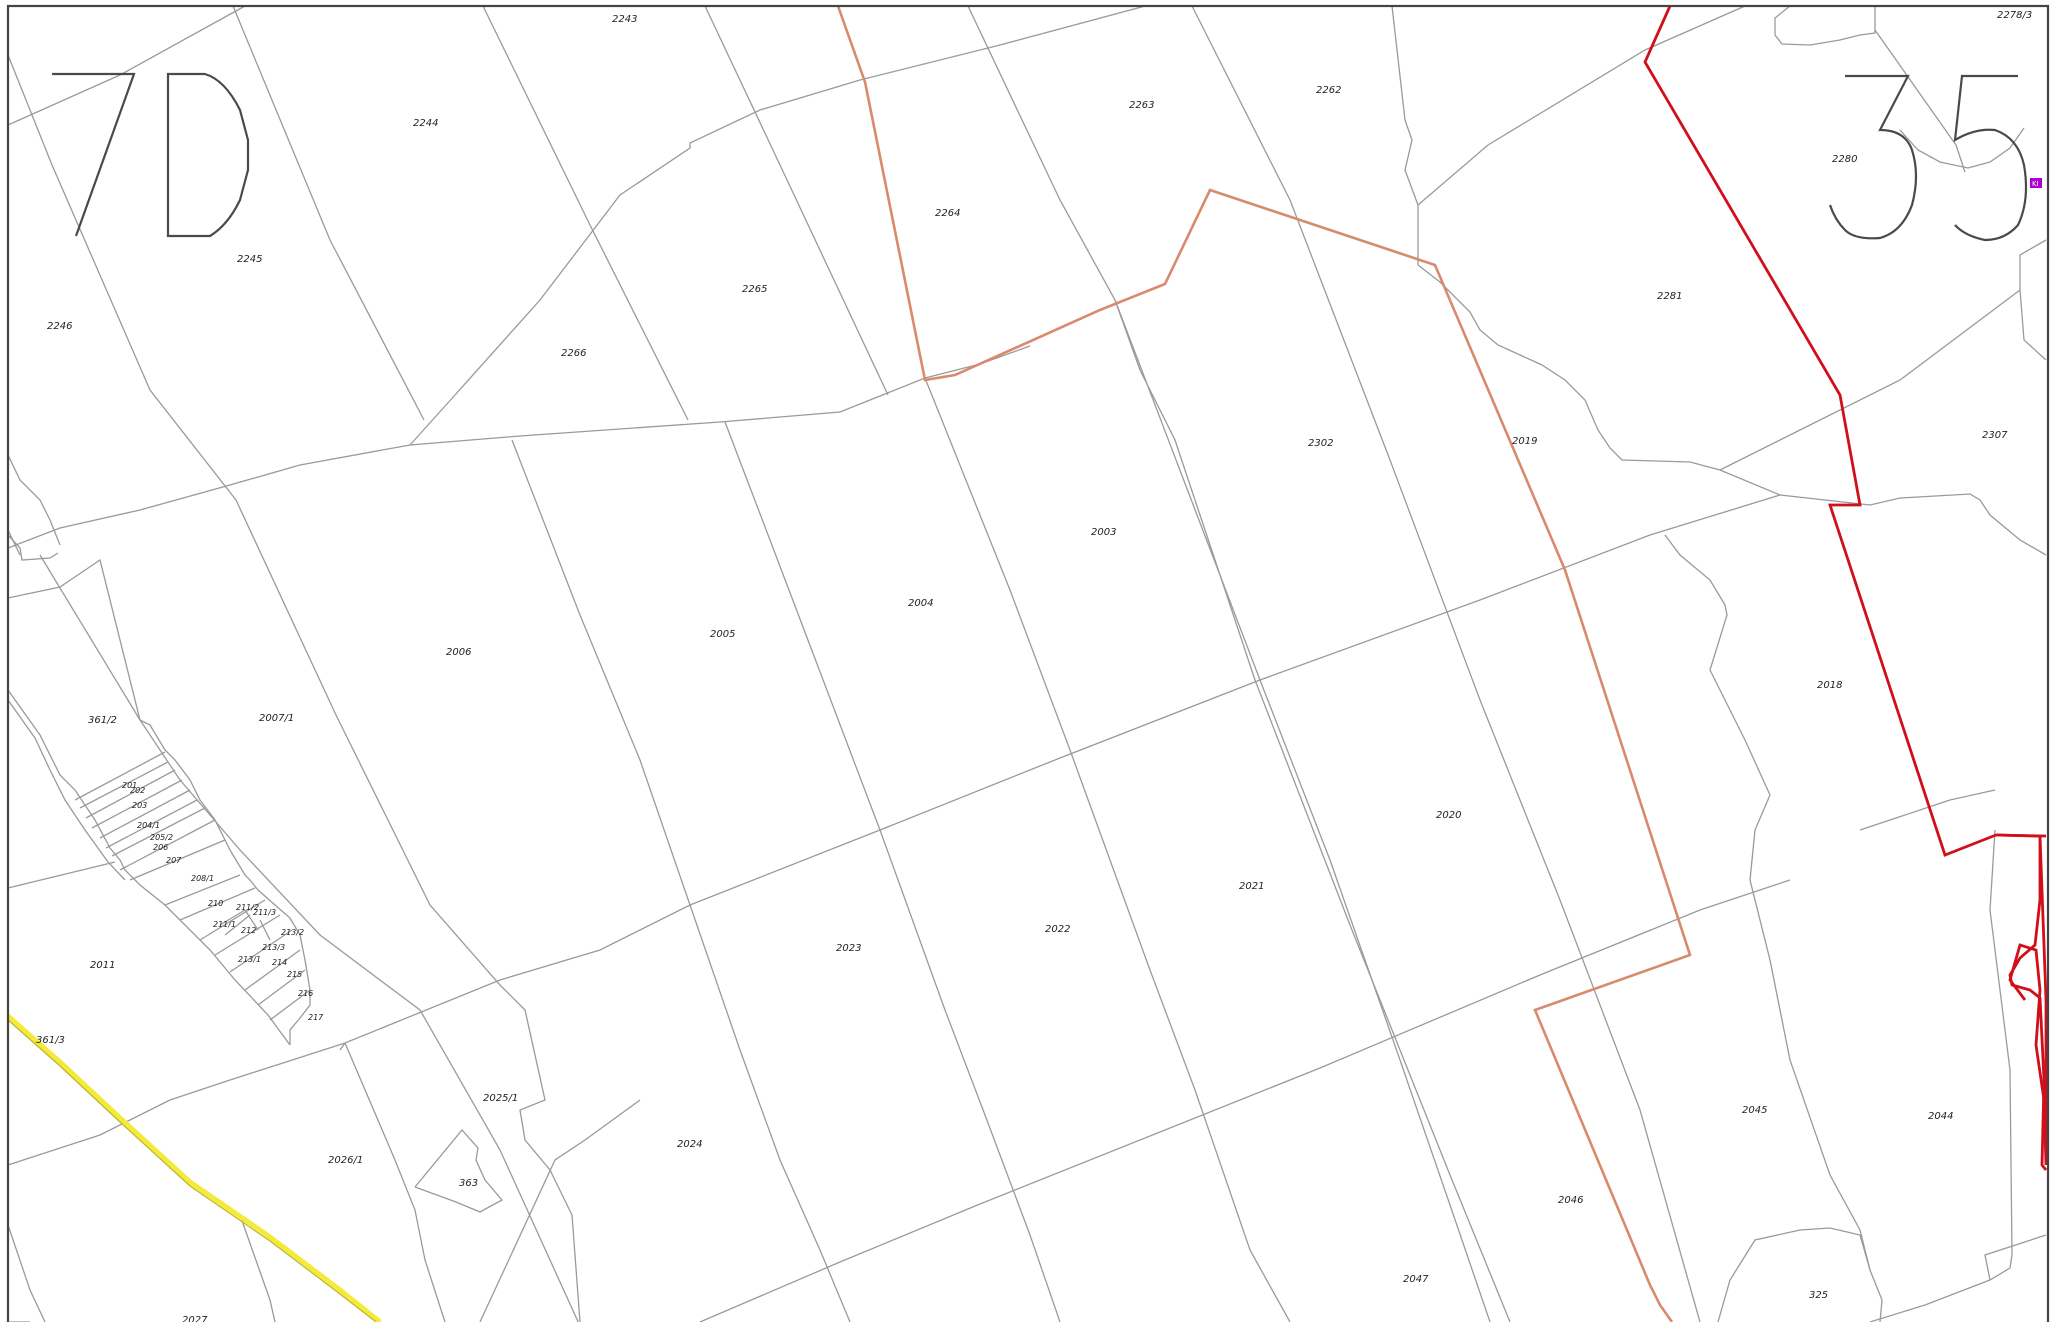 This screenshot has width=2054, height=1322. I want to click on parcel-label: 206, so click(160, 847).